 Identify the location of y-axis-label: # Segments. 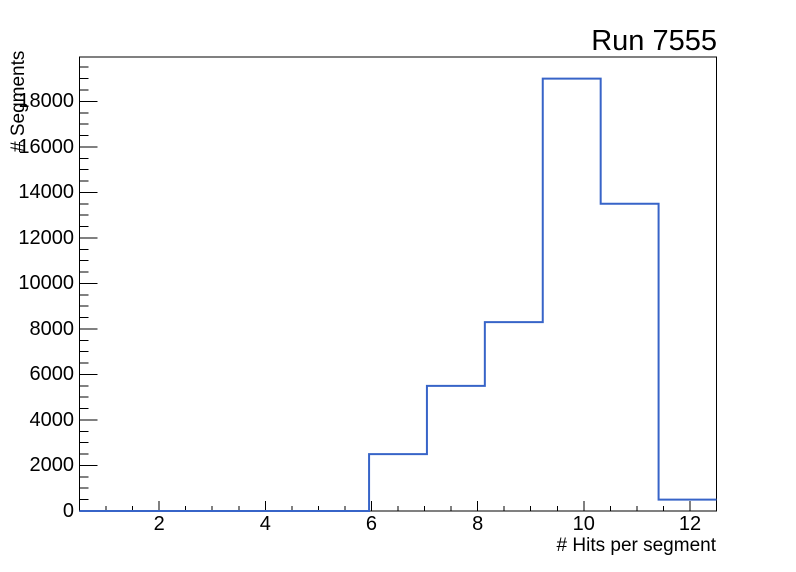
(18, 101).